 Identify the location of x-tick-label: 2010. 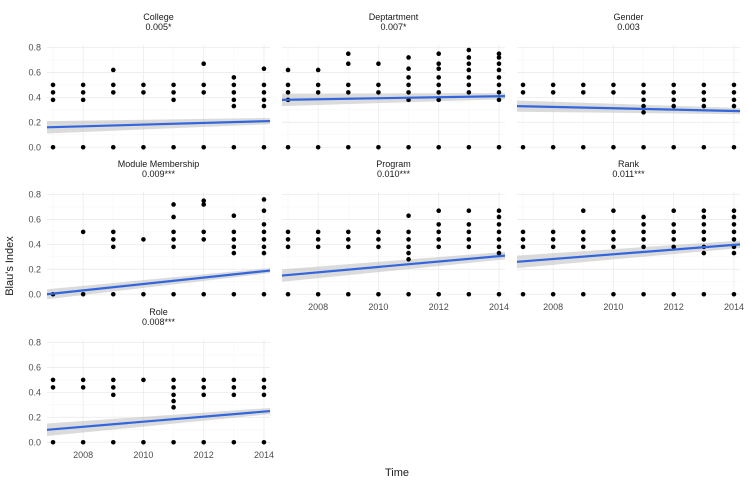
(378, 307).